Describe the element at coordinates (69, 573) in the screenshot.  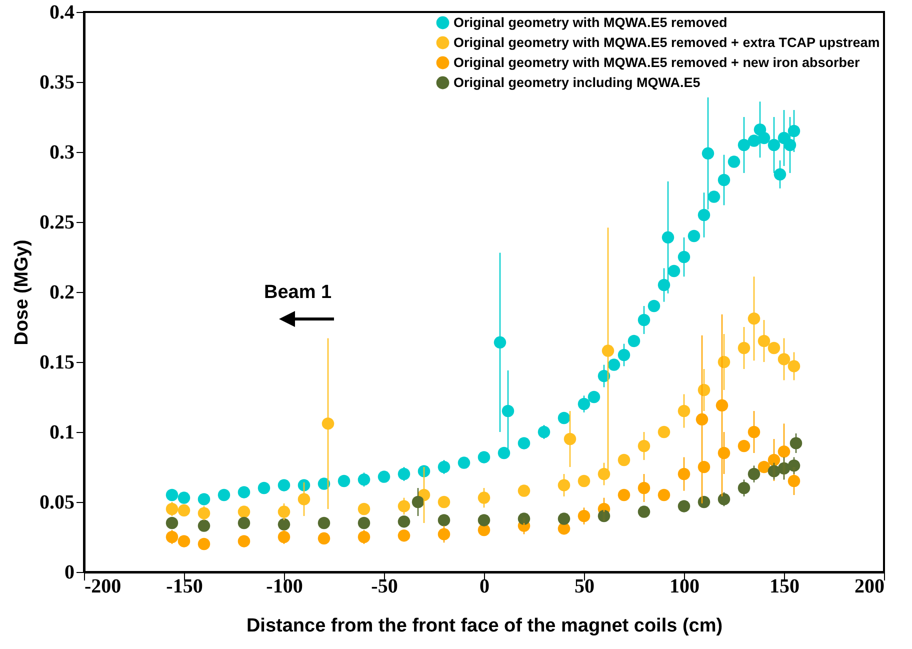
I see `y-tick-label: 0` at that location.